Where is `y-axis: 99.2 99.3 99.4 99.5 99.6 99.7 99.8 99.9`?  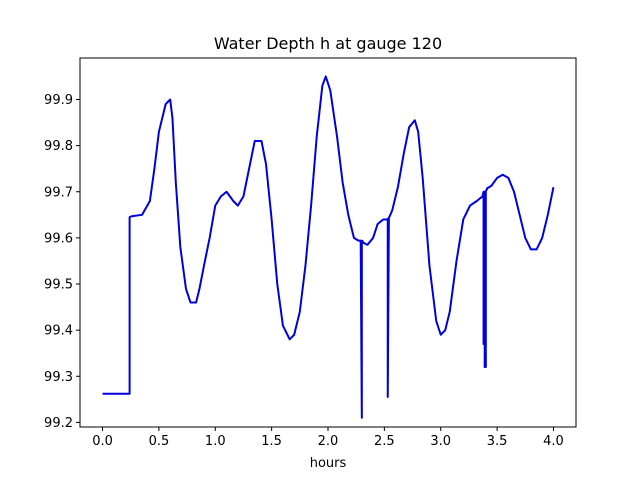
y-axis: 99.2 99.3 99.4 99.5 99.6 99.7 99.8 99.9 is located at coordinates (62, 262).